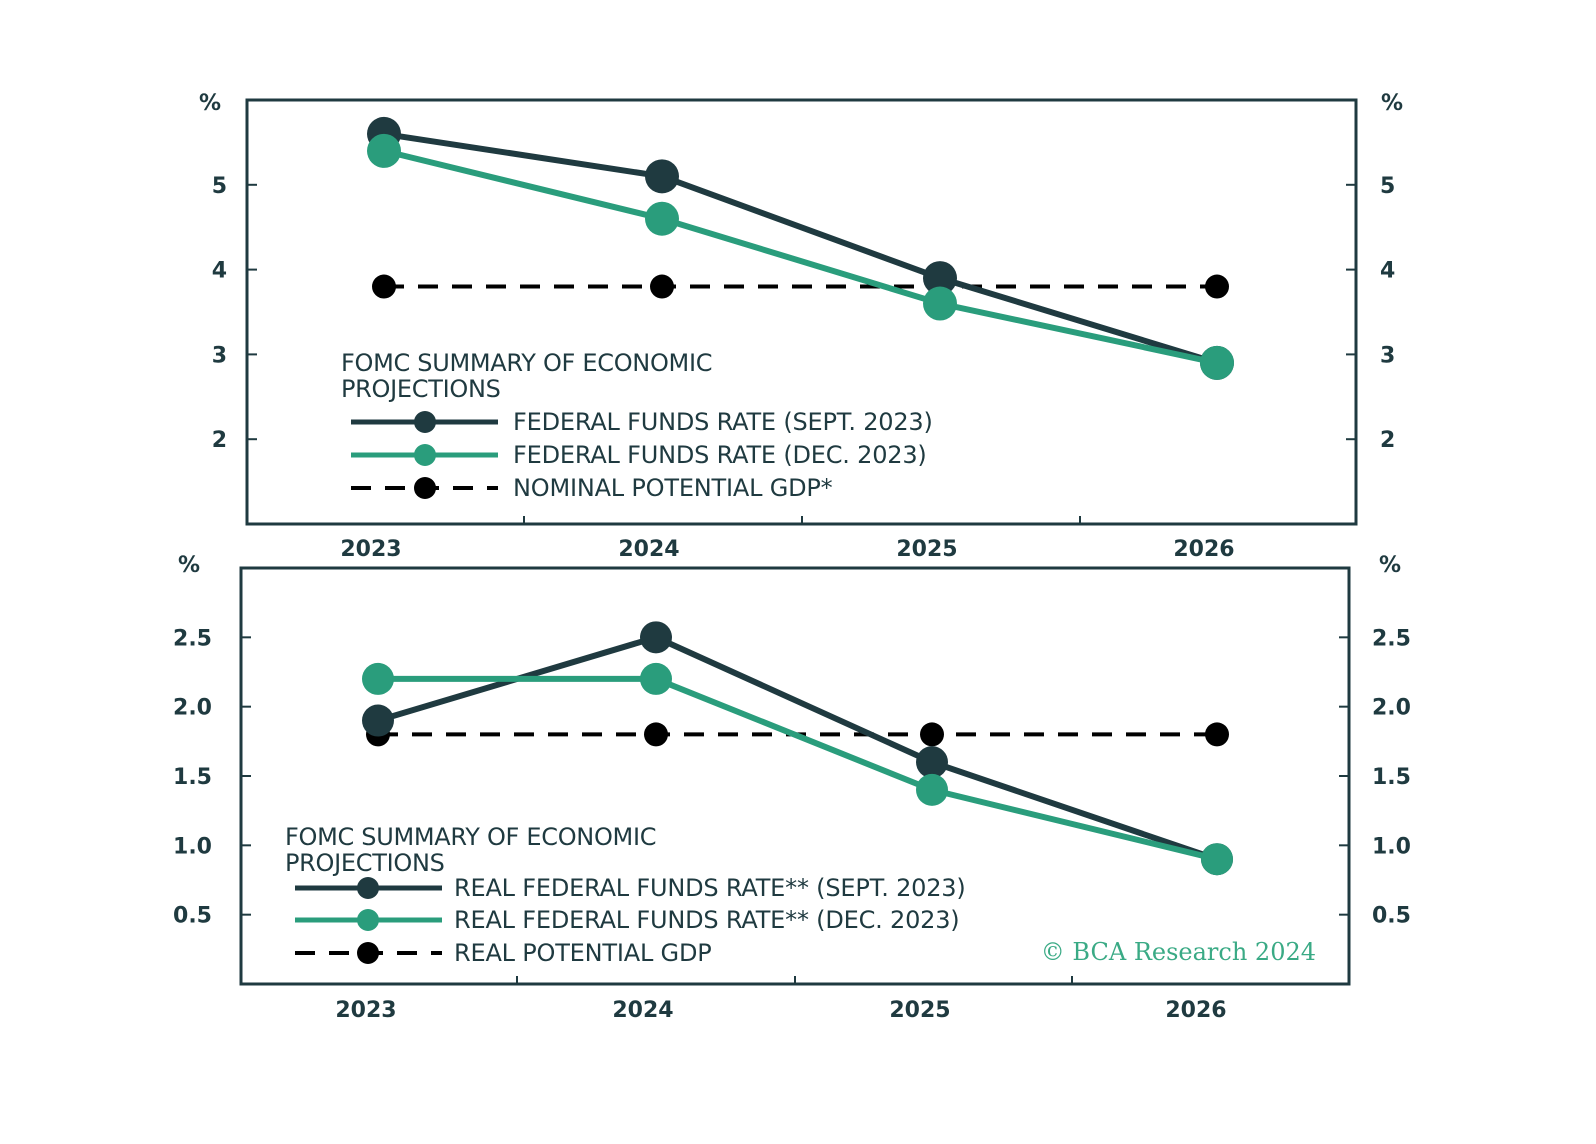 Image resolution: width=1596 pixels, height=1144 pixels. I want to click on legend-label: REAL POTENTIAL GDP, so click(583, 953).